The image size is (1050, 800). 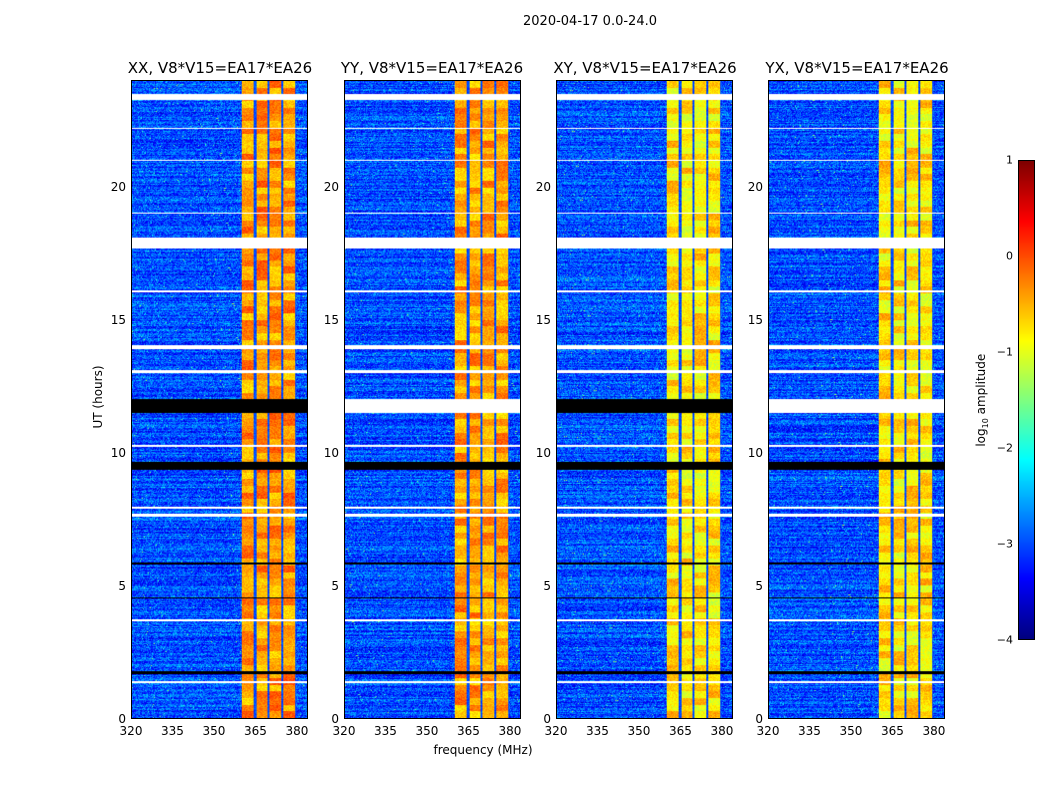 I want to click on panel-title-yy: YY, V8*V15=EA17*EA26, so click(x=432, y=68).